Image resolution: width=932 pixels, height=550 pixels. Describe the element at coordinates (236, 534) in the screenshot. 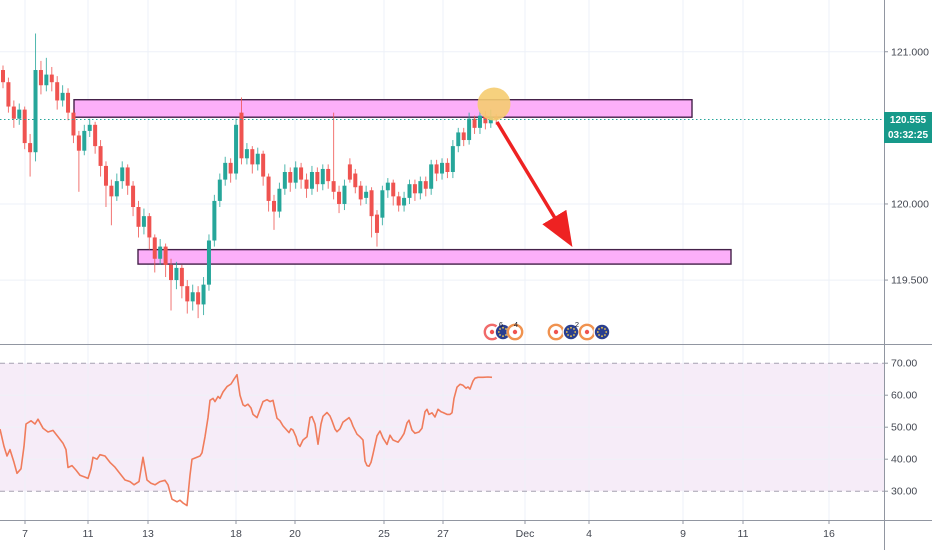

I see `time-label: 18` at that location.